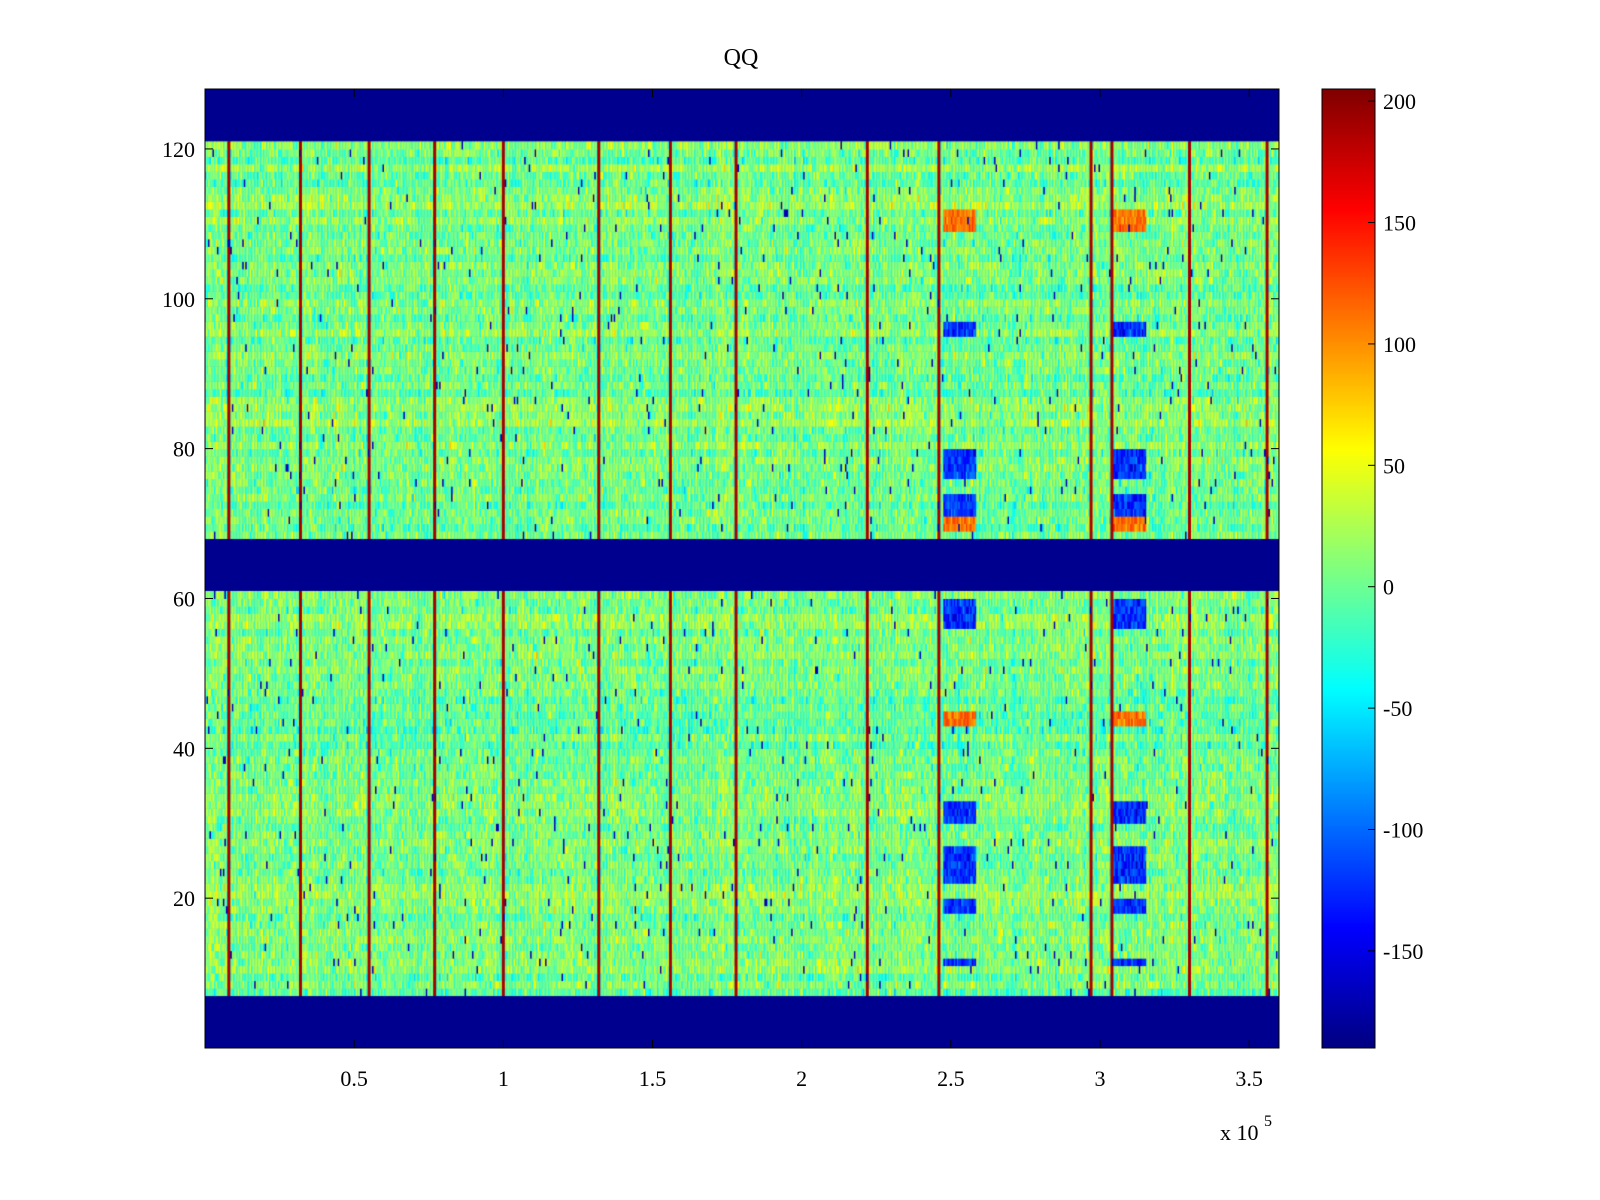 The height and width of the screenshot is (1200, 1600). I want to click on x-tick-label: 2, so click(801, 1078).